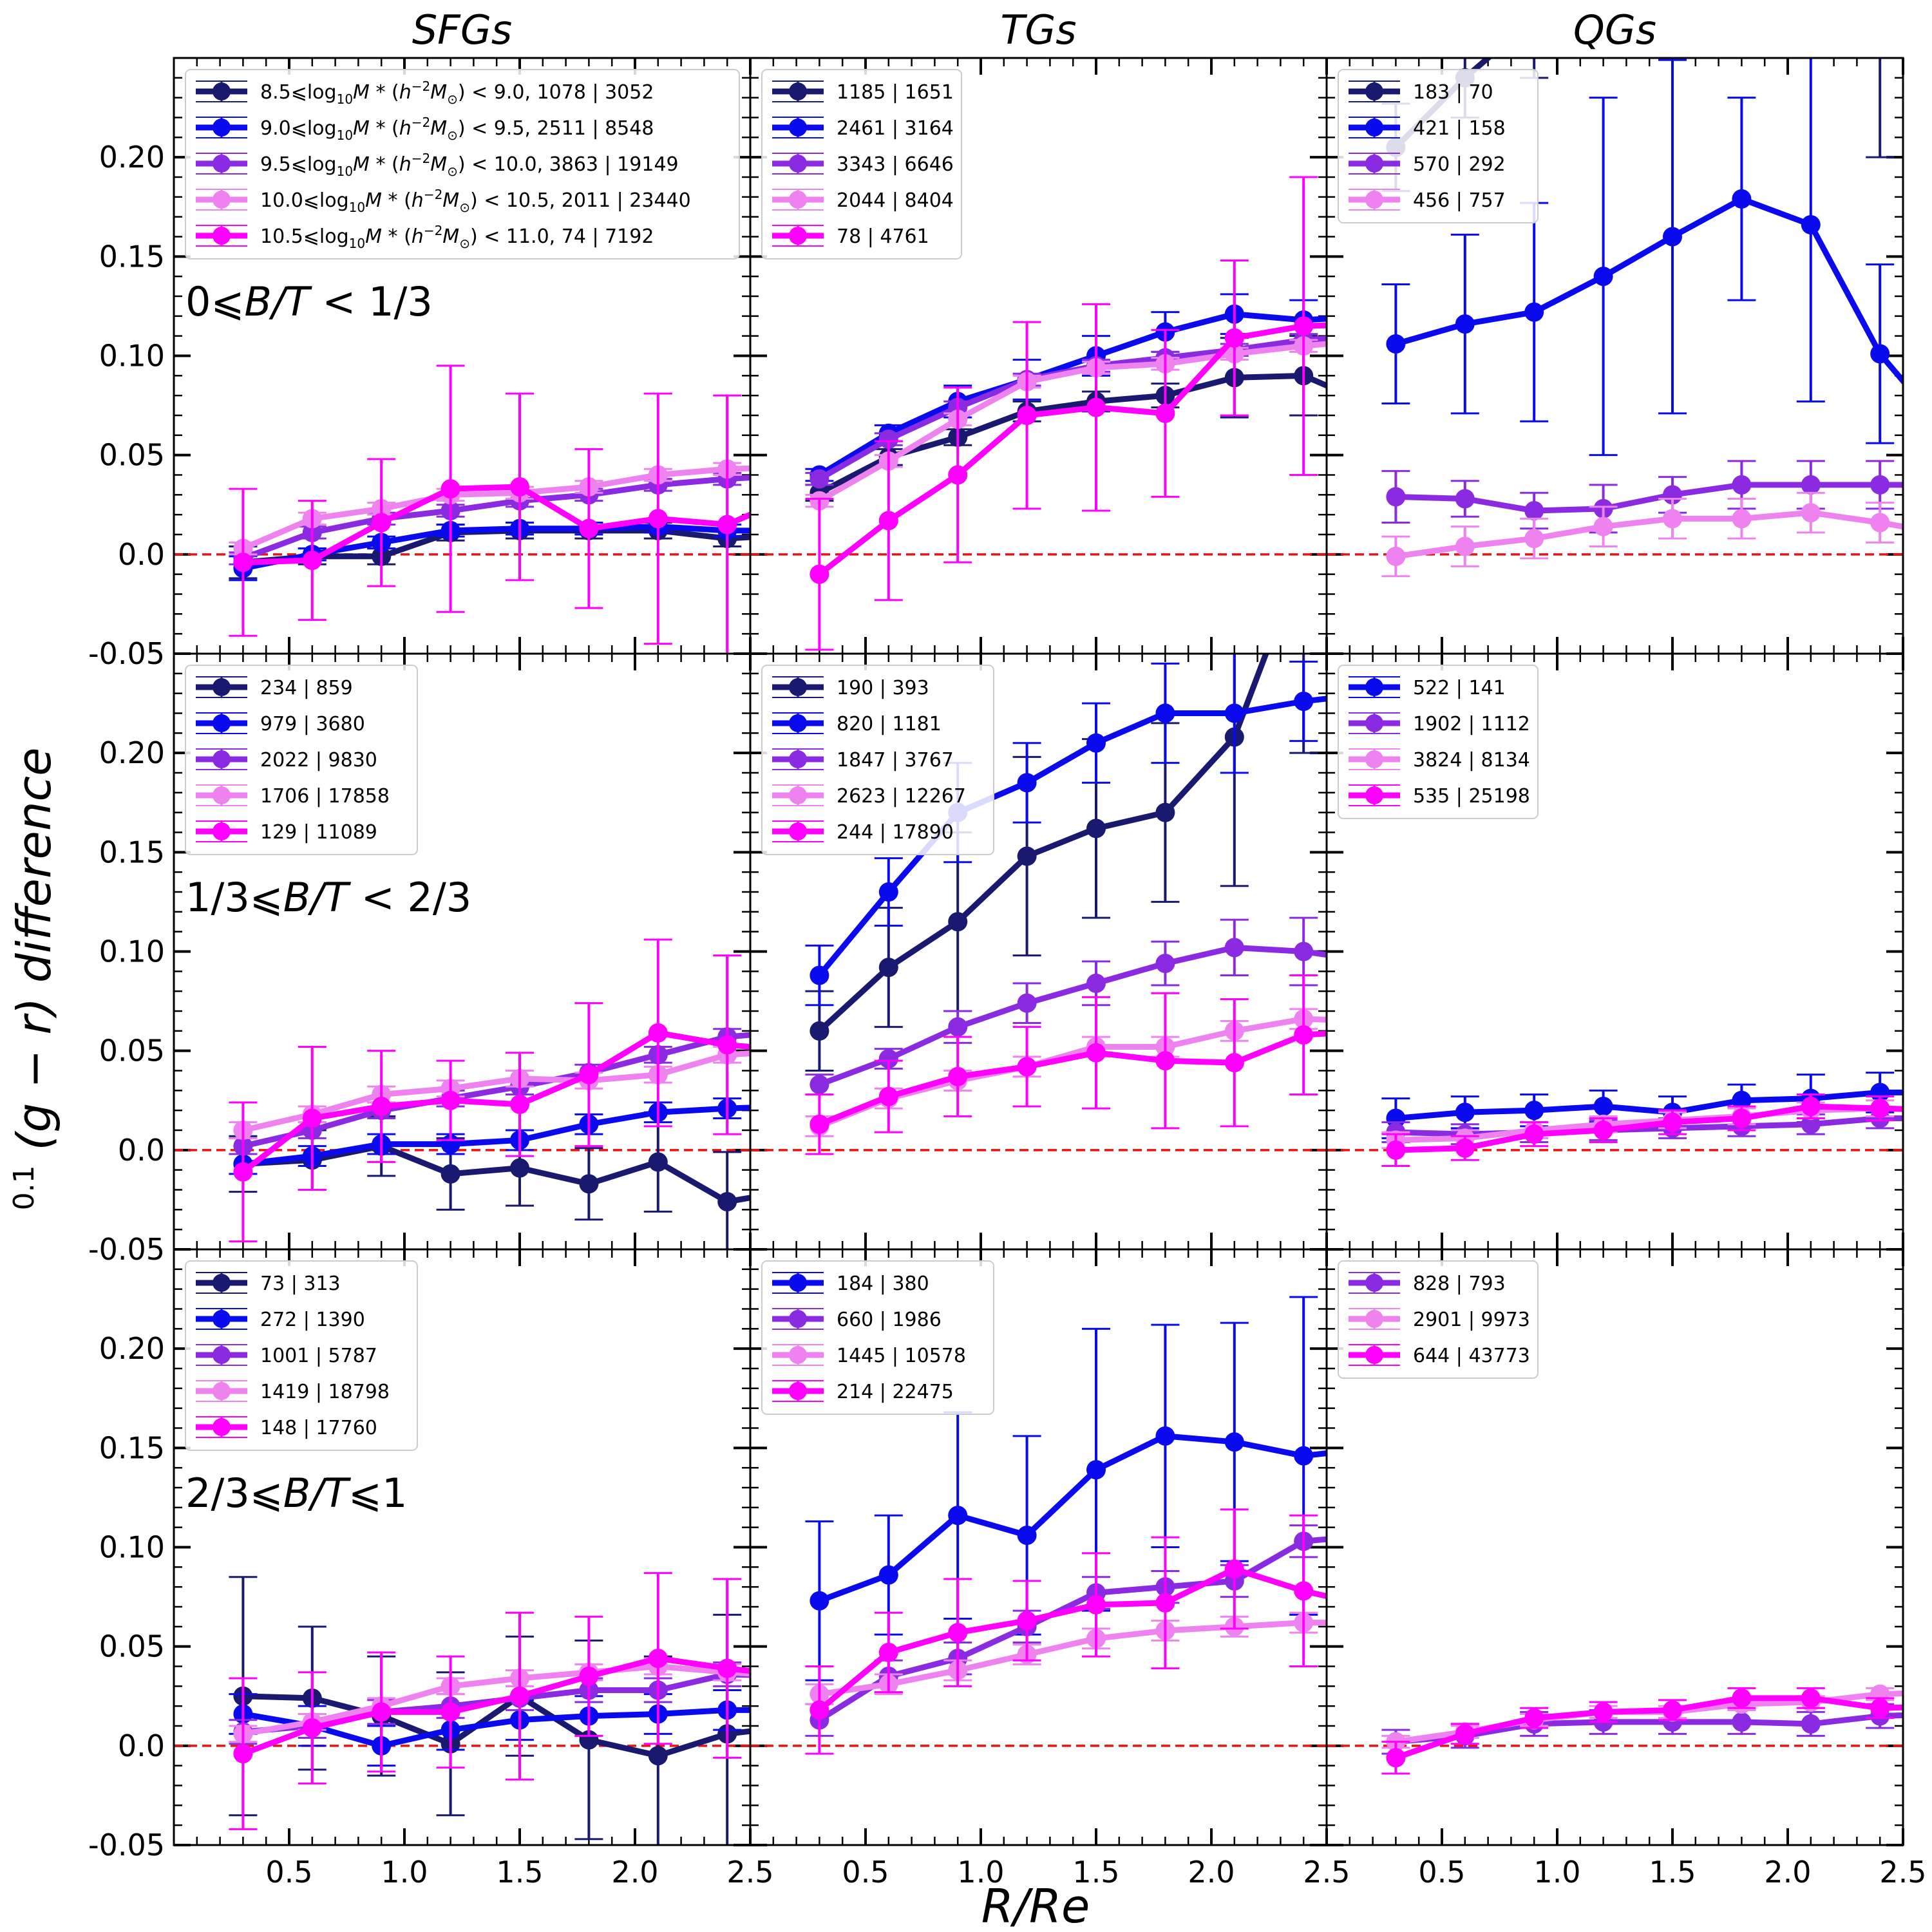 The width and height of the screenshot is (1932, 1932). I want to click on legend-label: 1902 | 1112, so click(1471, 724).